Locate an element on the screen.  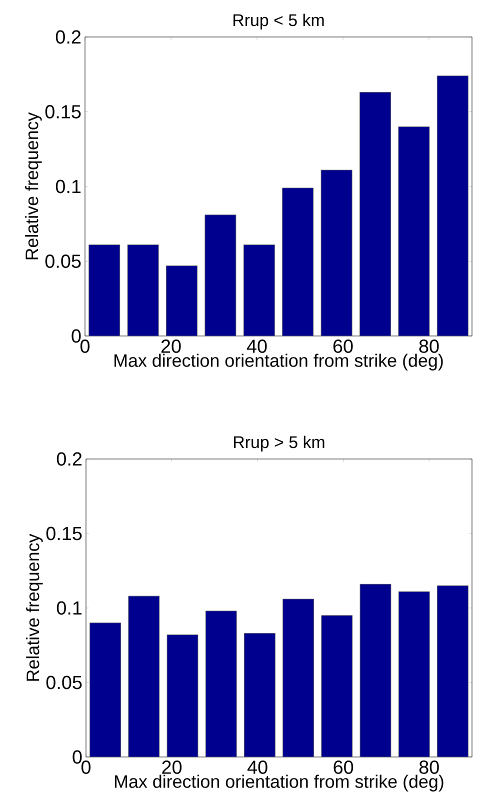
chart-title: Rrup > 5 km is located at coordinates (279, 444).